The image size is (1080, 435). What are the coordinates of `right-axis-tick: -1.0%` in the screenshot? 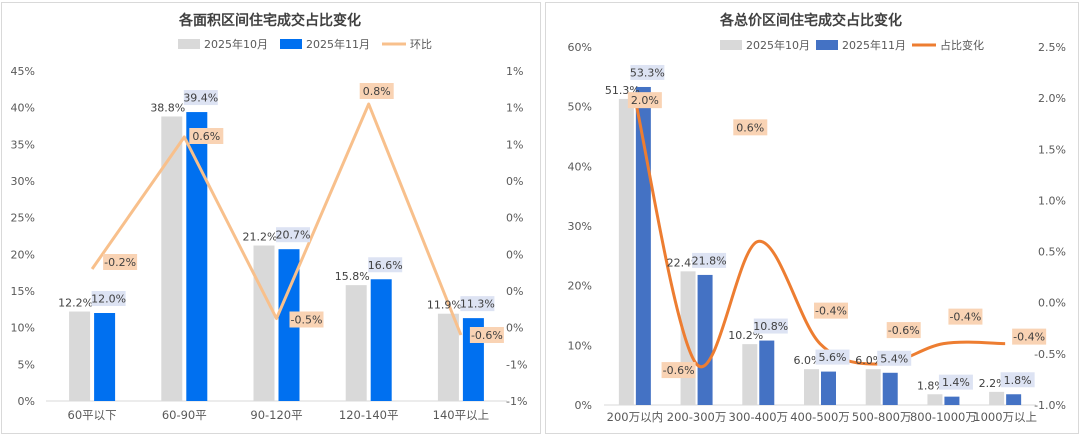 It's located at (1050, 405).